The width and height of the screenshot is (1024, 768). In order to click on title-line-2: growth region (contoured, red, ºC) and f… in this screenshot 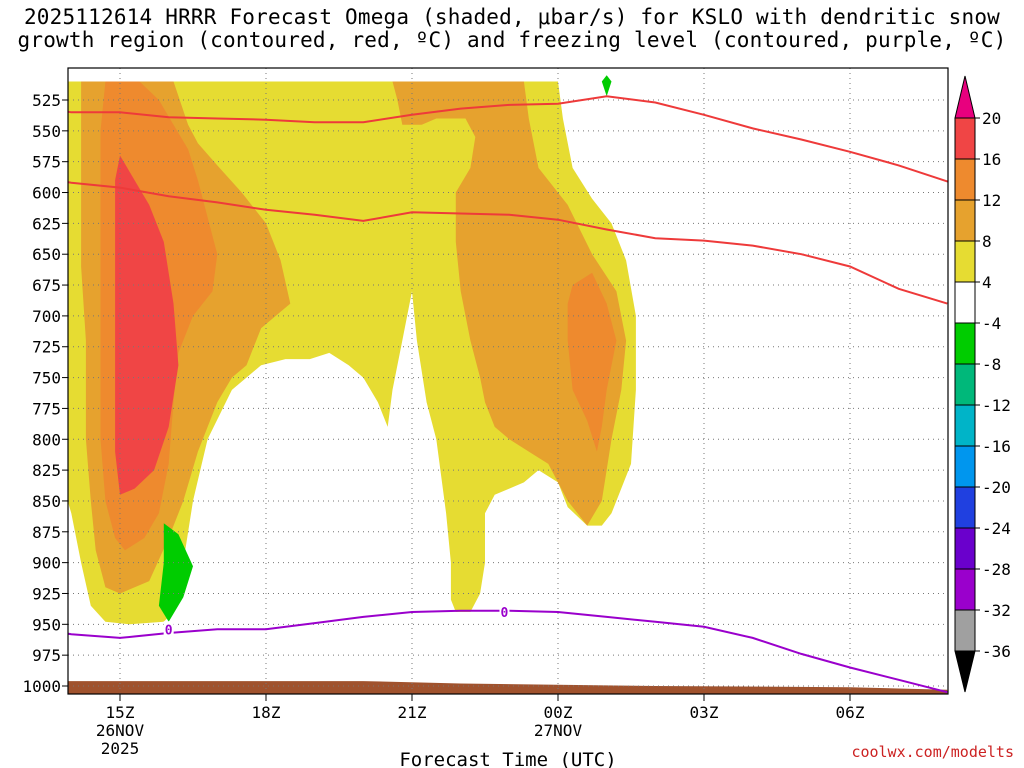, I will do `click(512, 40)`.